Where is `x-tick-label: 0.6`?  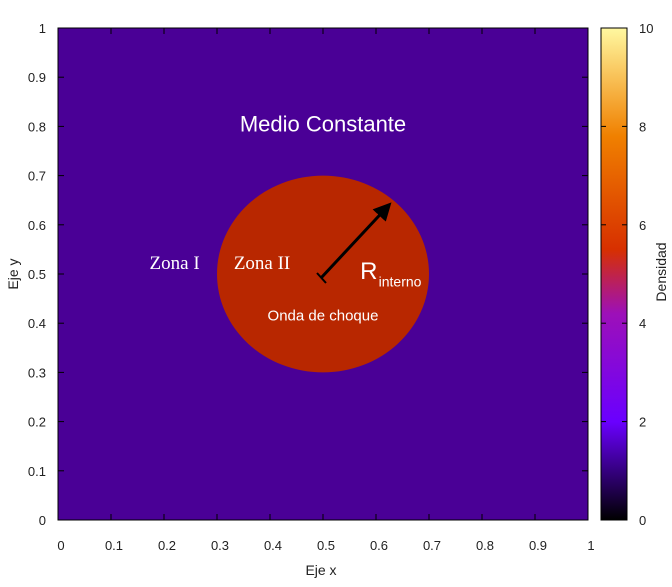
x-tick-label: 0.6 is located at coordinates (379, 545).